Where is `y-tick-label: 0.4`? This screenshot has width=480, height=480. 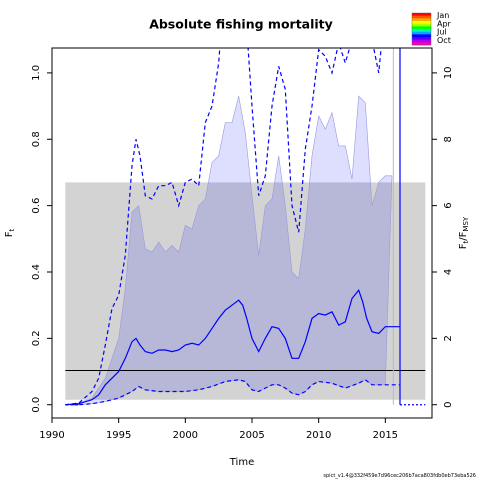
y-tick-label: 0.4 is located at coordinates (36, 272).